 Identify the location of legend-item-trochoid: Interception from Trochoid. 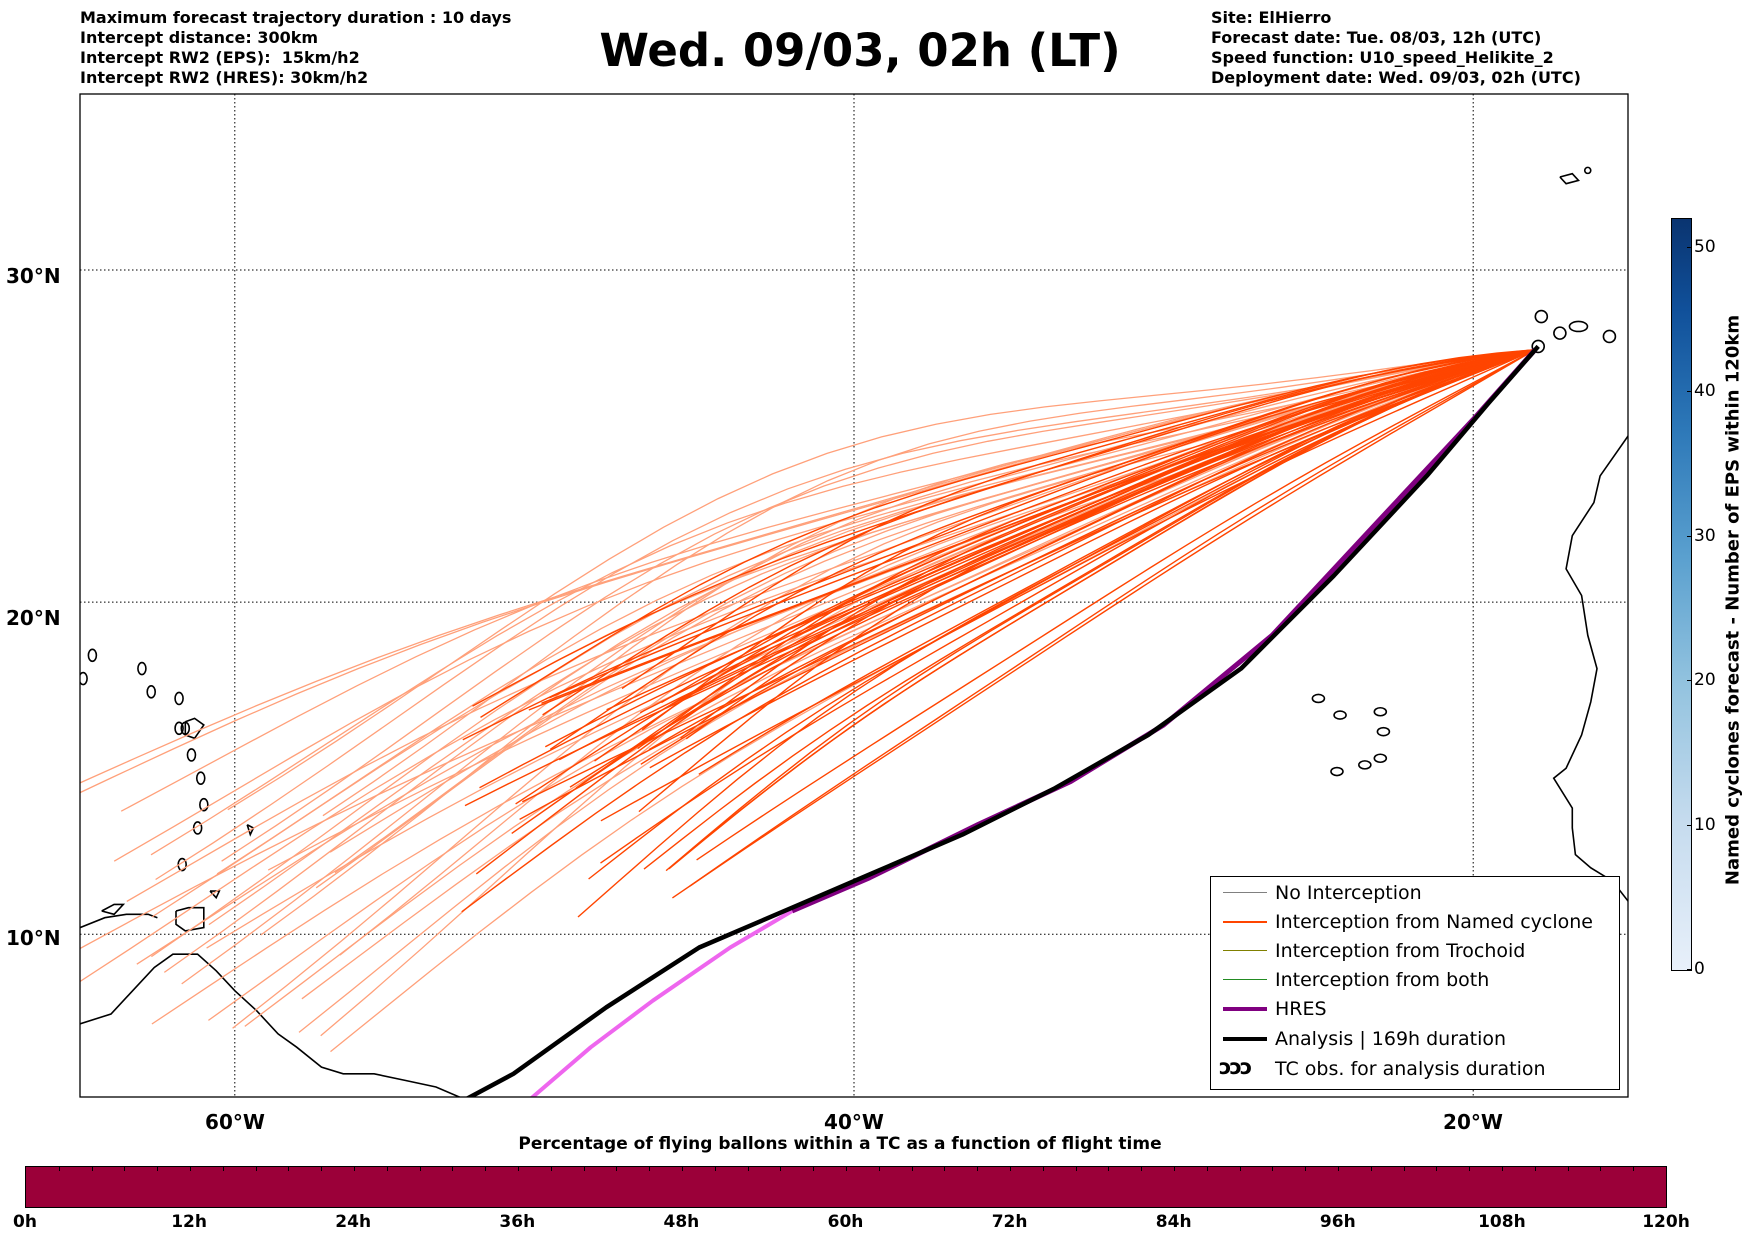
(1411, 951).